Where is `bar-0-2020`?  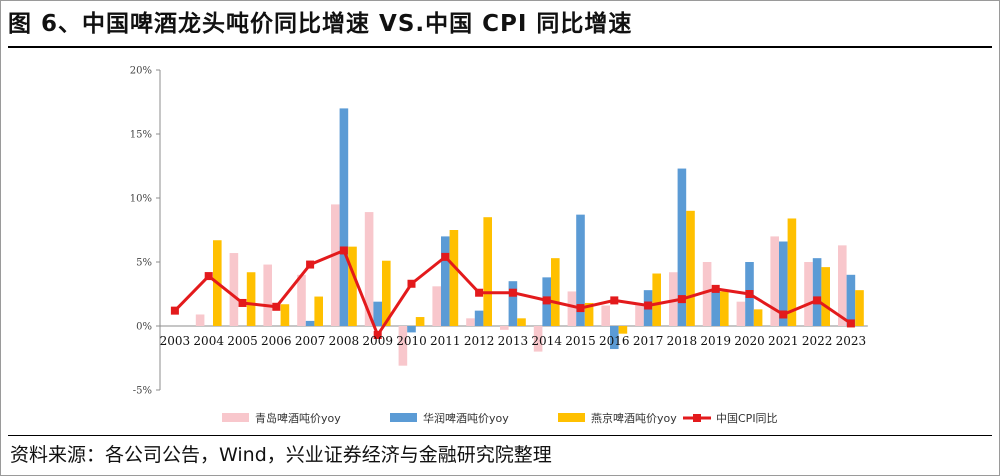 bar-0-2020 is located at coordinates (741, 313).